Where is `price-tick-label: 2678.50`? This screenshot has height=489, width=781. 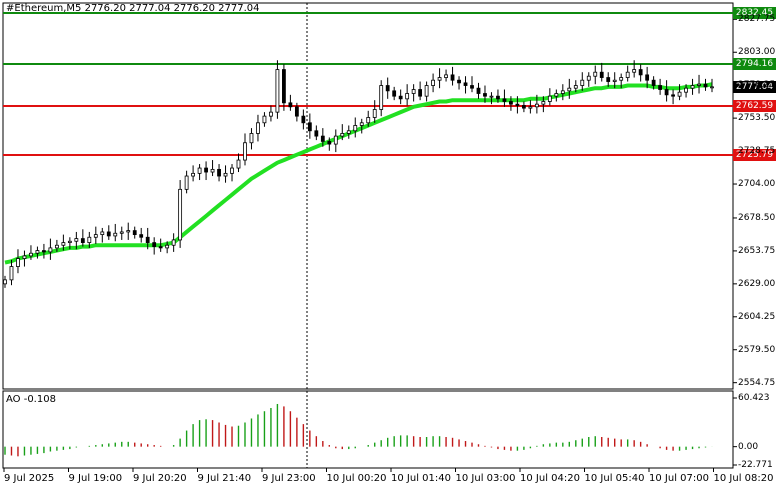 price-tick-label: 2678.50 is located at coordinates (757, 217).